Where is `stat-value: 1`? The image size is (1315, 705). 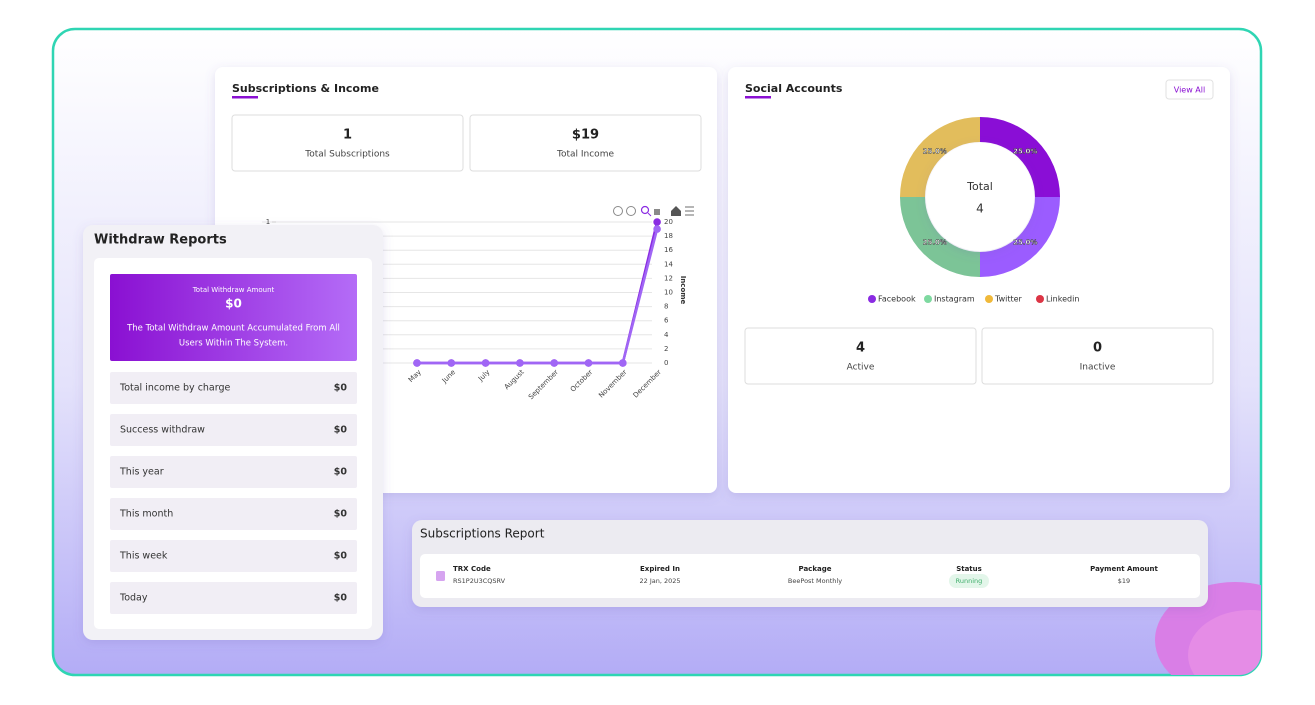
stat-value: 1 is located at coordinates (347, 135).